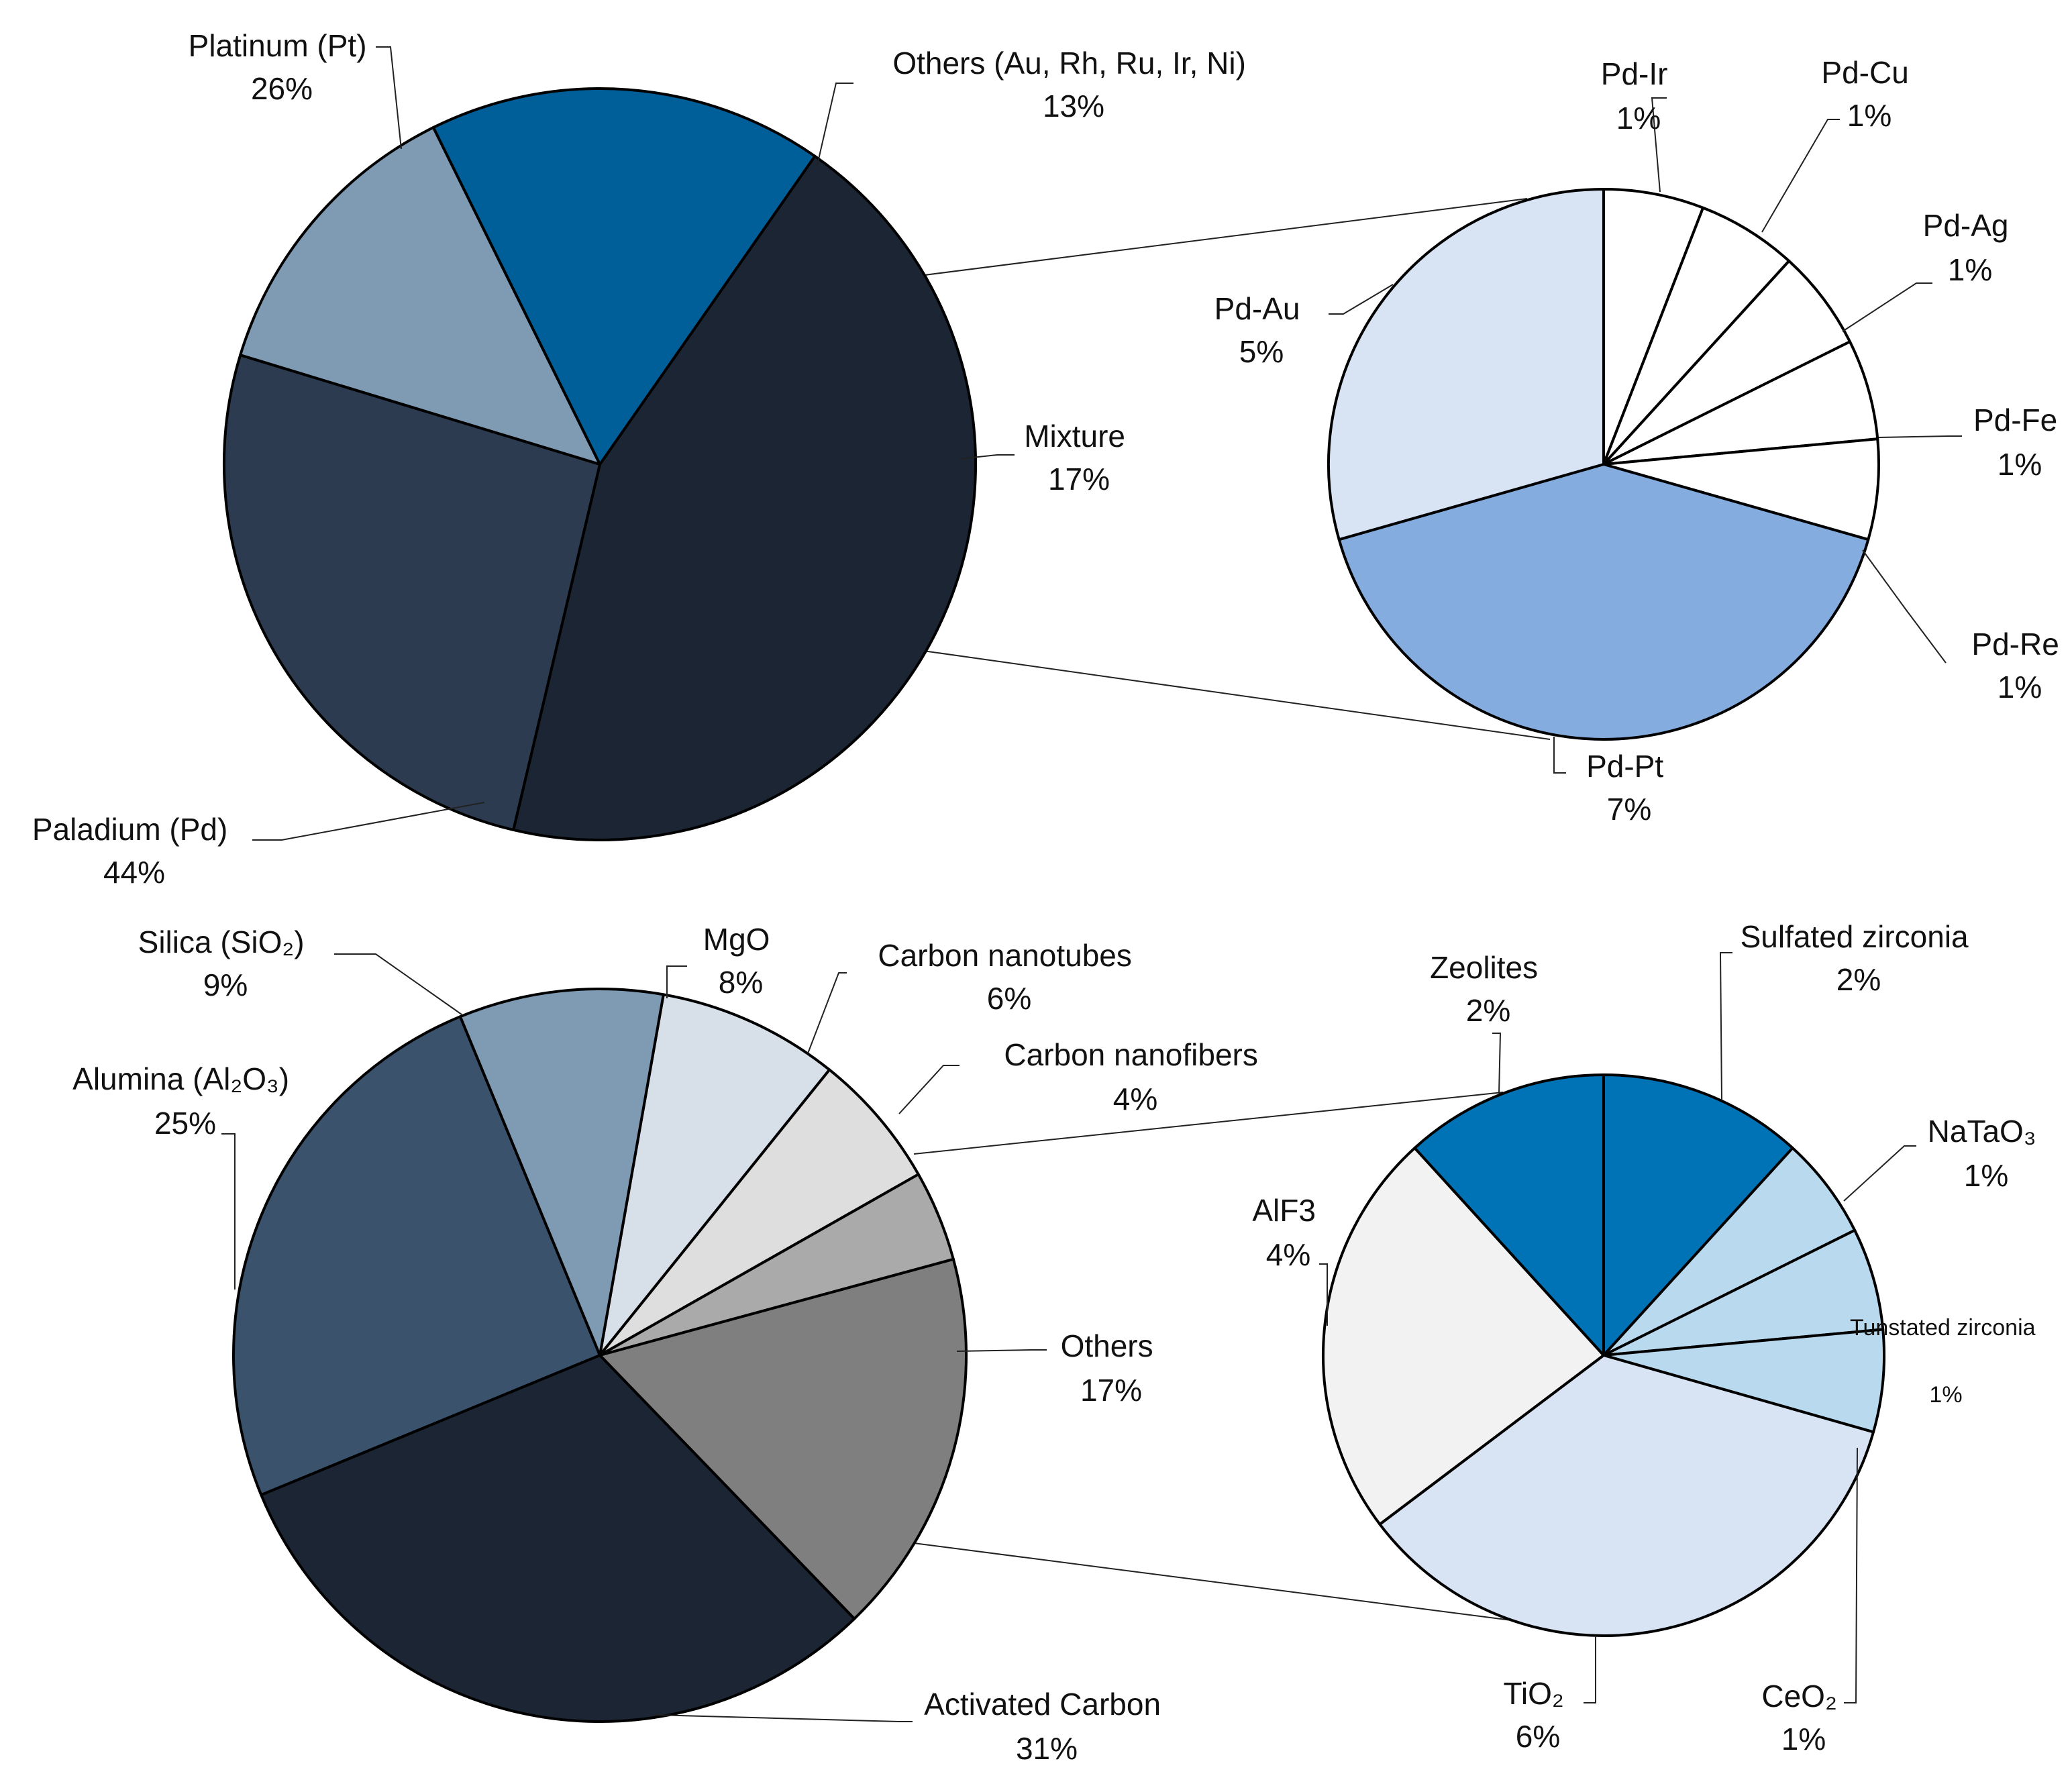  Describe the element at coordinates (1865, 72) in the screenshot. I see `label-pd-cu-name: Pd-Cu` at that location.